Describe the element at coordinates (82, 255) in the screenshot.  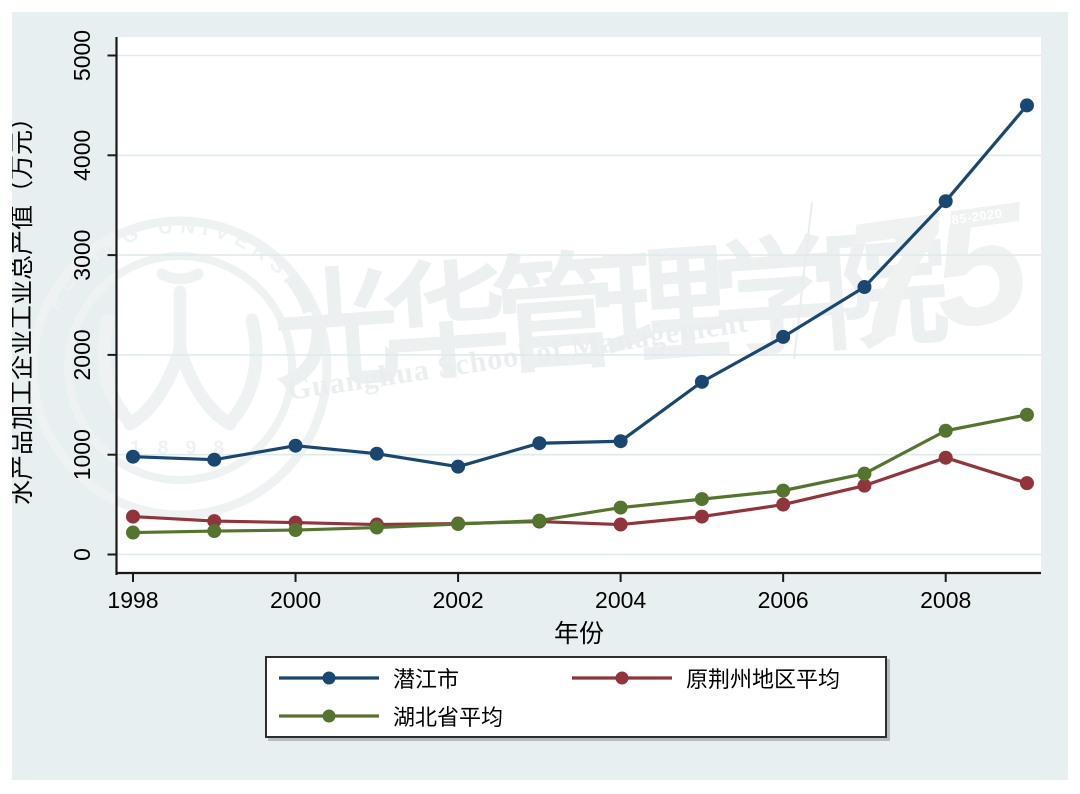
I see `y-tick-label: 3000` at that location.